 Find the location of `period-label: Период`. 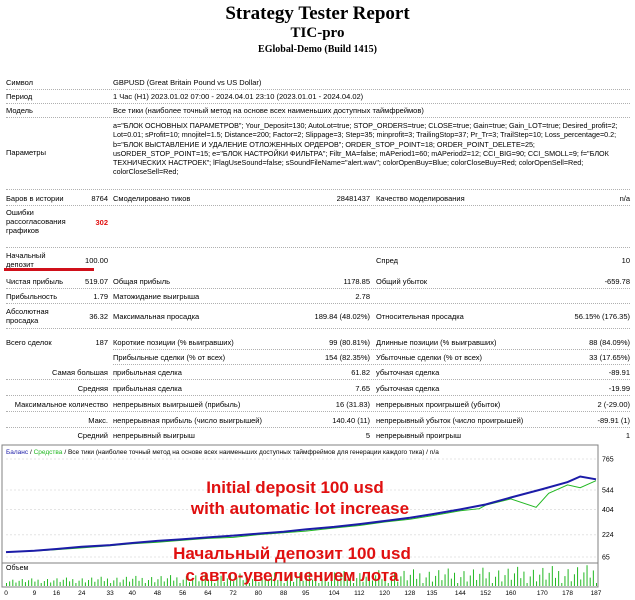

period-label: Период is located at coordinates (19, 96).